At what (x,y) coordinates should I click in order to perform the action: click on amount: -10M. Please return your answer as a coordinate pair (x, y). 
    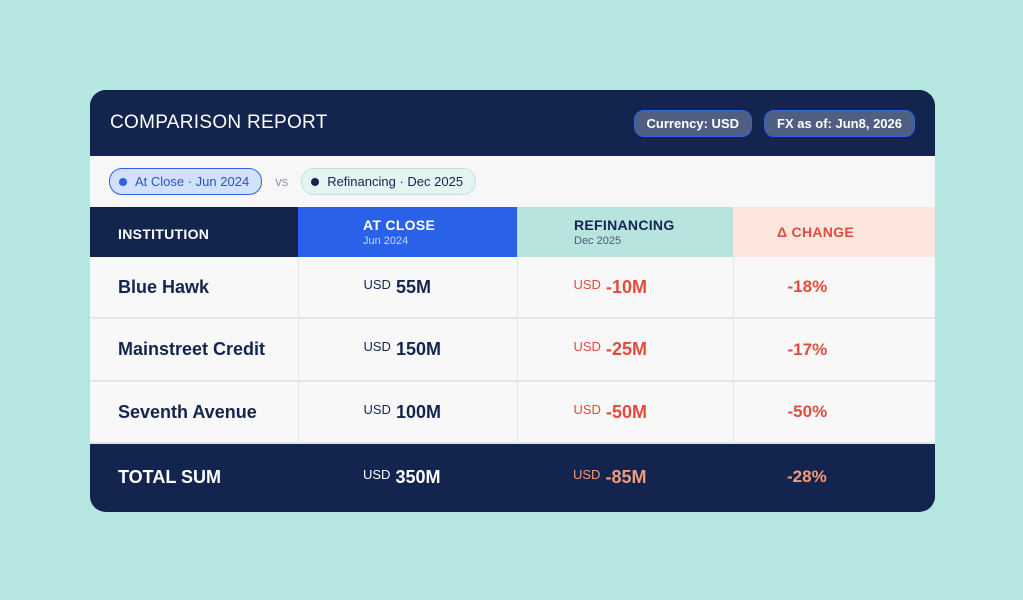
    Looking at the image, I should click on (626, 286).